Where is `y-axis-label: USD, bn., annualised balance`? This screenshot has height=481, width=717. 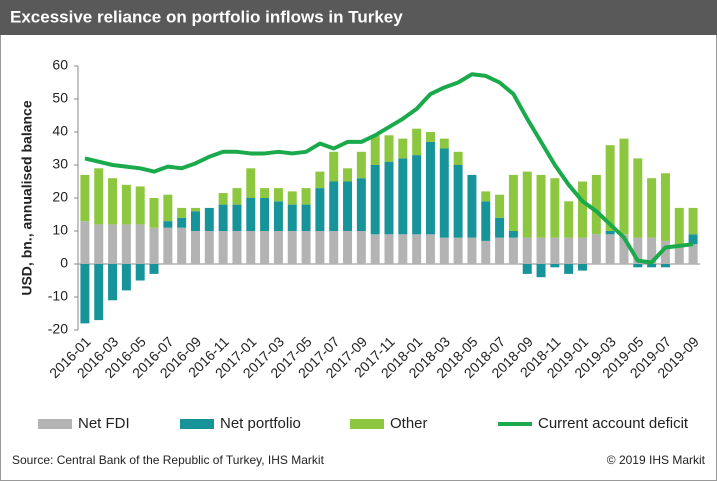 y-axis-label: USD, bn., annualised balance is located at coordinates (27, 197).